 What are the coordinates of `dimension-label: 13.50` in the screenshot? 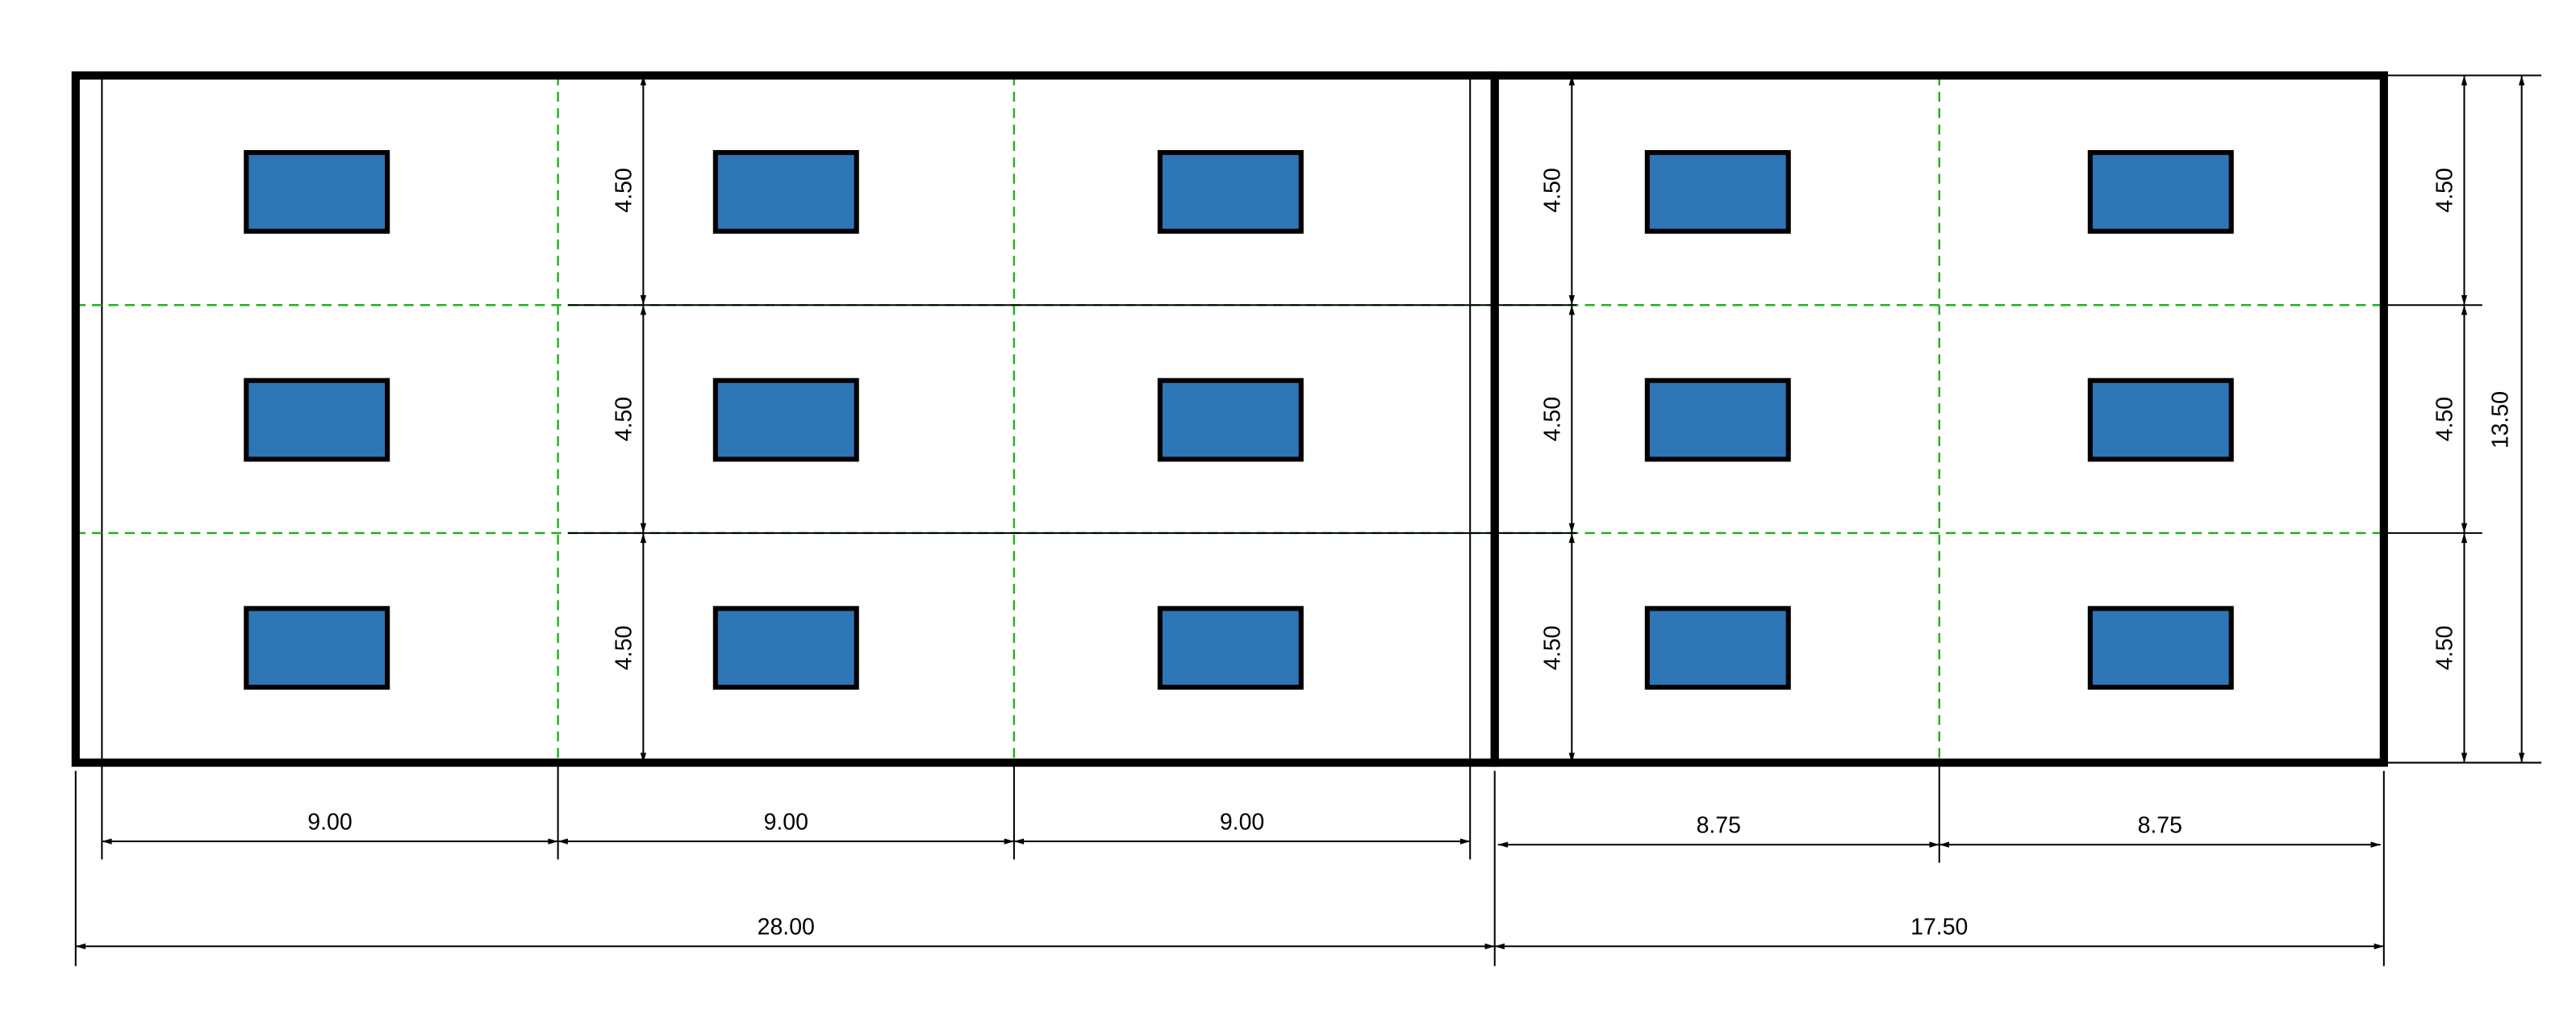 It's located at (2501, 419).